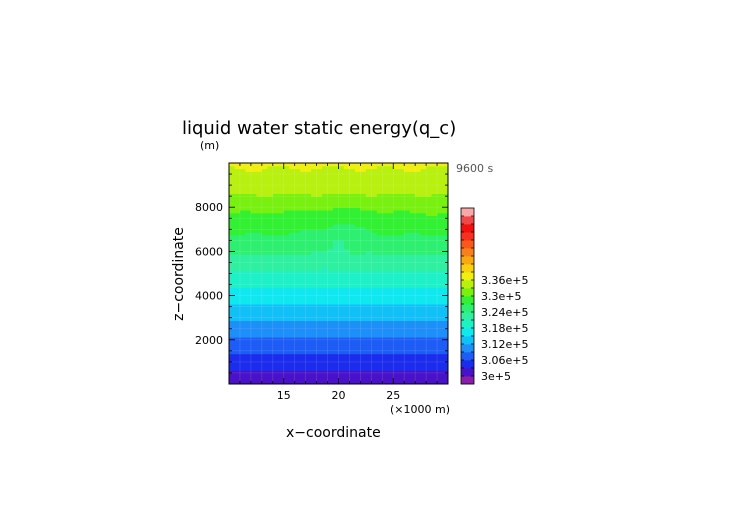 This screenshot has width=752, height=532. Describe the element at coordinates (209, 251) in the screenshot. I see `y-tick-label: 6000` at that location.